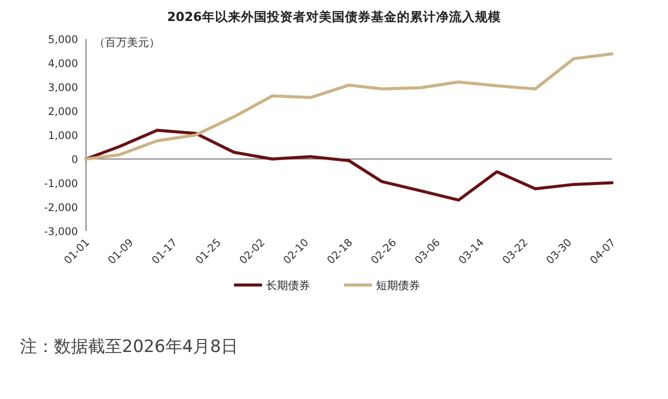 Image resolution: width=668 pixels, height=399 pixels. I want to click on y-axis-title: （百万美元）, so click(127, 42).